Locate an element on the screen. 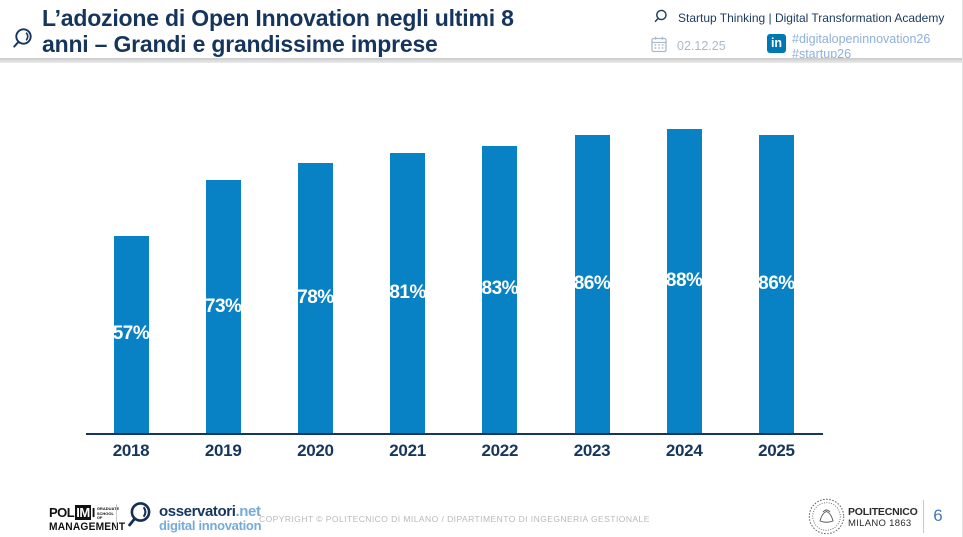 Image resolution: width=963 pixels, height=537 pixels. politecnico-seal-icon is located at coordinates (826, 517).